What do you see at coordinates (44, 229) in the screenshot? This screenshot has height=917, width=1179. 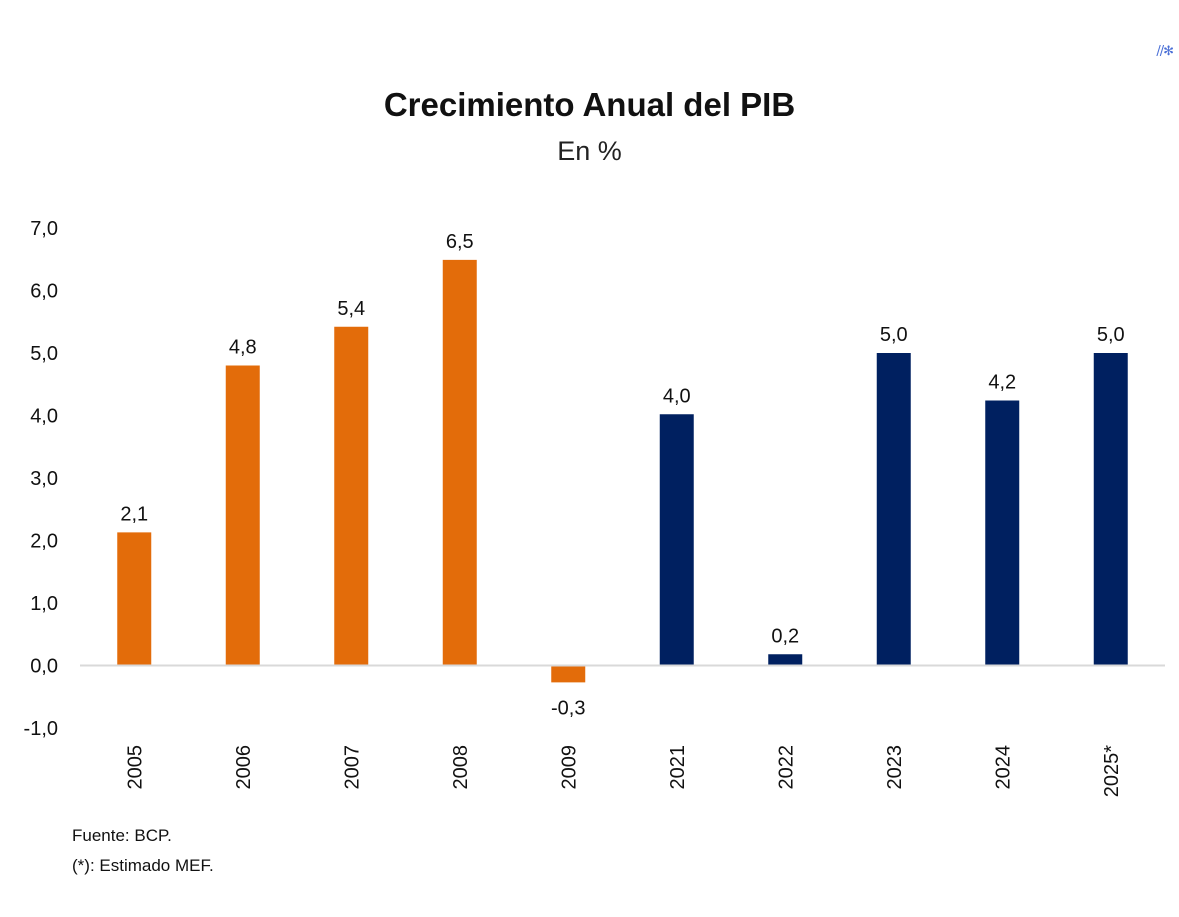 I see `y-tick-label: 7,0` at bounding box center [44, 229].